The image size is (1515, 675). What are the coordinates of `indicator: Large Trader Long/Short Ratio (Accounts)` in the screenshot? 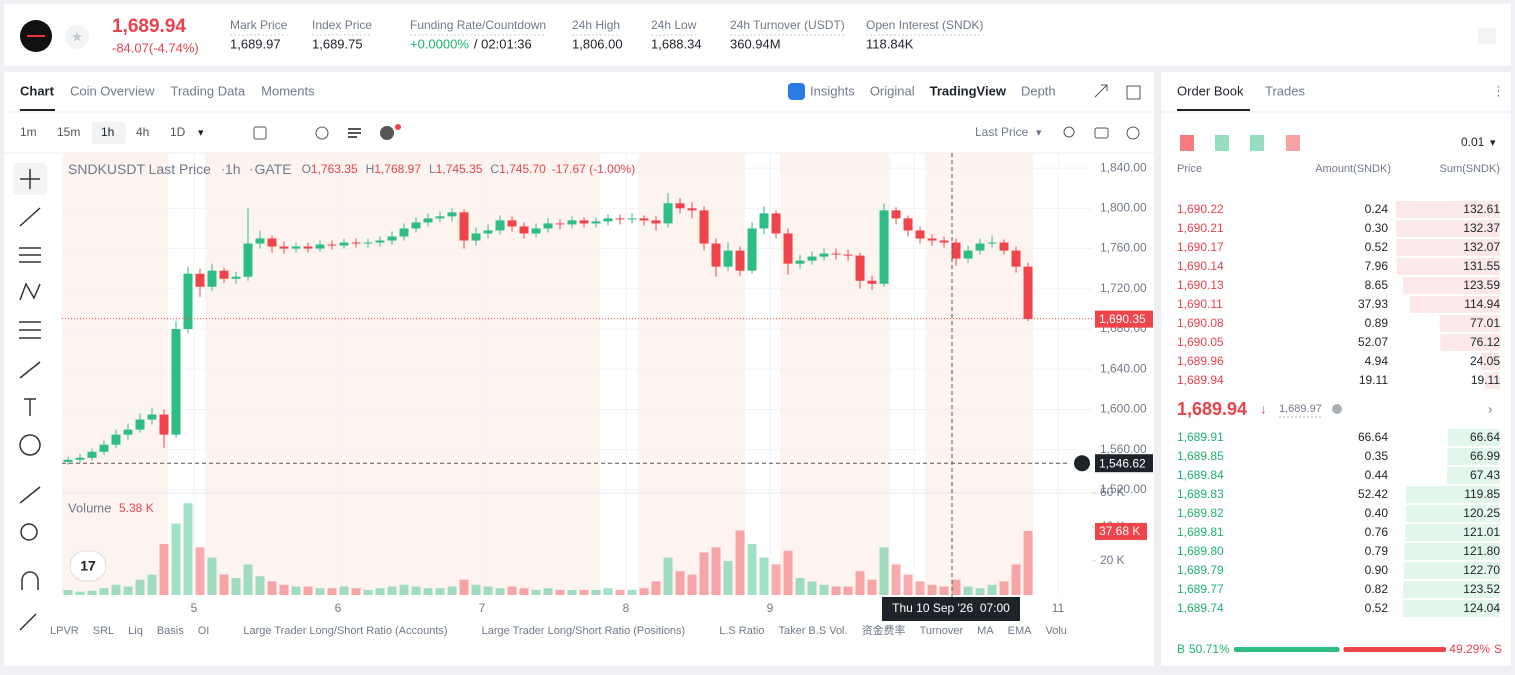 It's located at (345, 631).